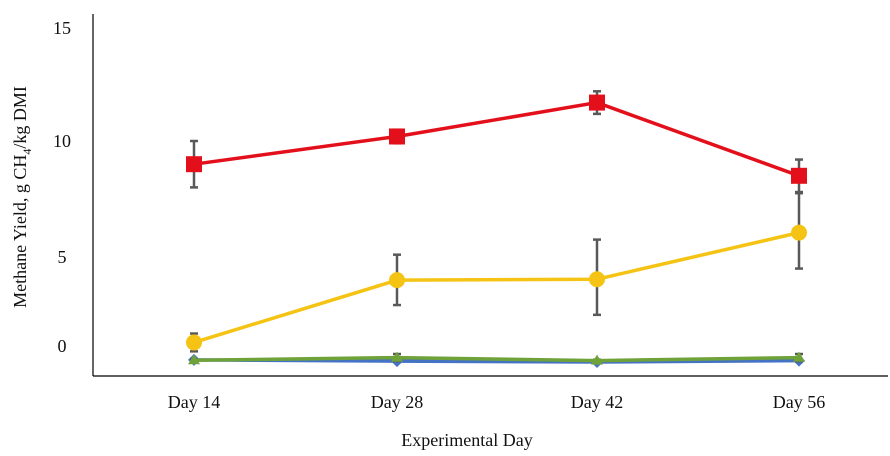 The height and width of the screenshot is (456, 890). I want to click on y-axis-title: Methane Yield, g CH4/kg DMI, so click(22, 197).